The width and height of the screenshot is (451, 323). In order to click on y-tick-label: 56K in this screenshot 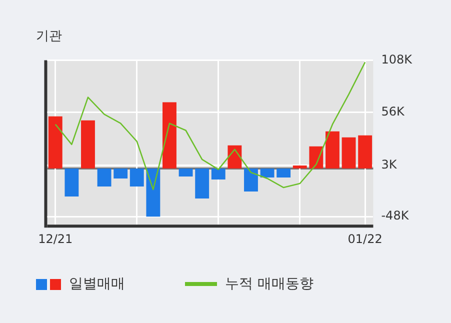, I will do `click(393, 111)`.